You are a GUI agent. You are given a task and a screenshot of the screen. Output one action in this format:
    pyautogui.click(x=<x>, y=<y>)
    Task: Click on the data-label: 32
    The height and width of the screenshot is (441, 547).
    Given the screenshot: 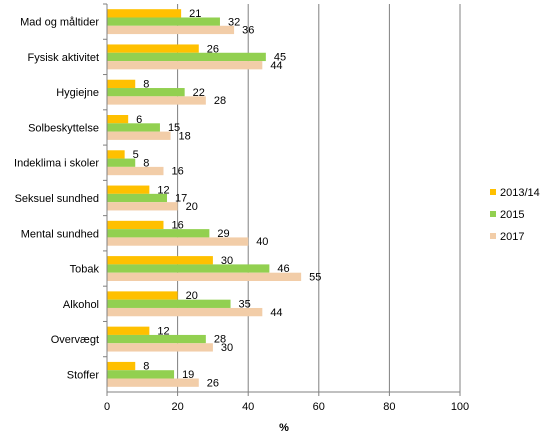 What is the action you would take?
    pyautogui.click(x=234, y=22)
    